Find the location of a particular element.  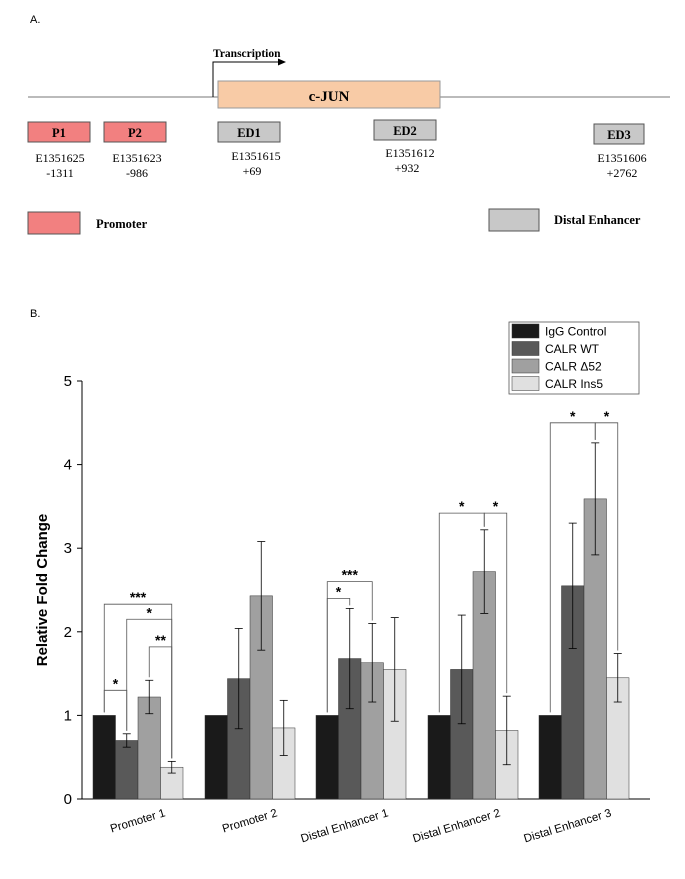

legend-label: CALR WT is located at coordinates (572, 349).